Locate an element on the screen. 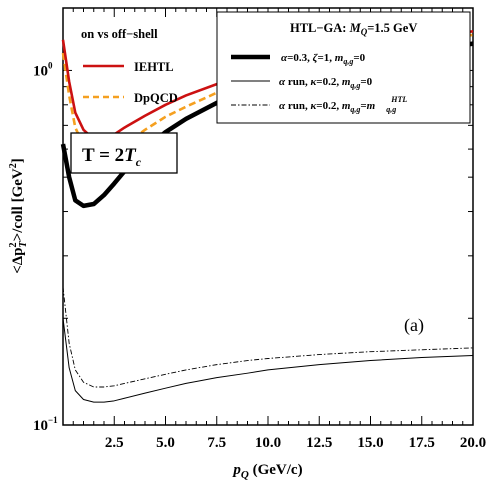 This screenshot has height=485, width=491. legend-label-dpqcd: DpQCD is located at coordinates (156, 98).